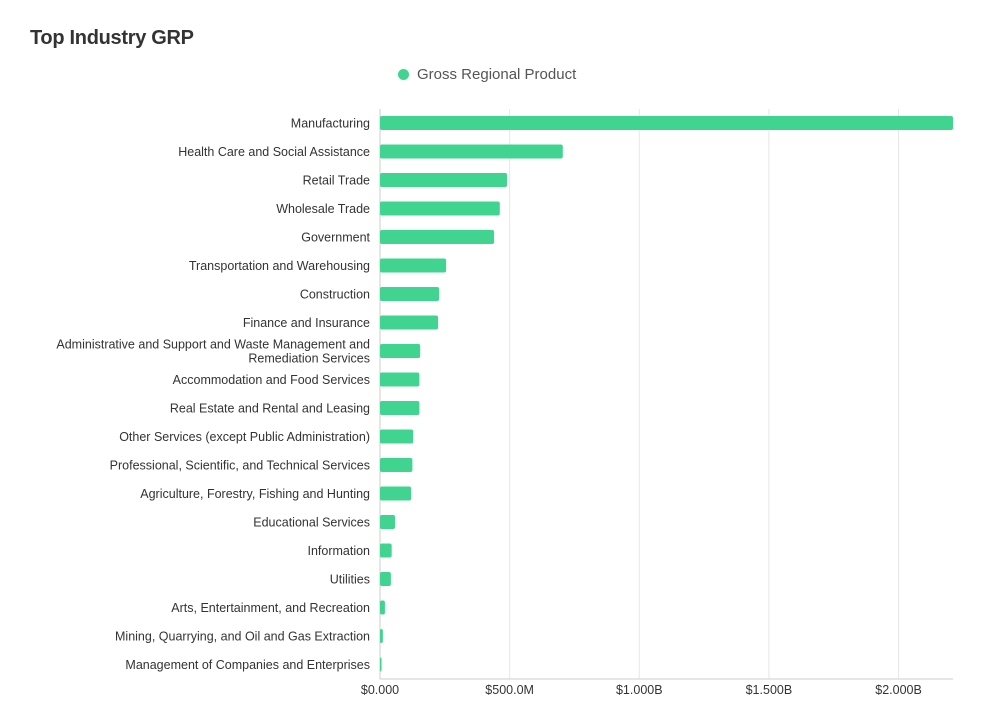 The height and width of the screenshot is (725, 984). Describe the element at coordinates (112, 38) in the screenshot. I see `chart-title: Top Industry GRP` at that location.